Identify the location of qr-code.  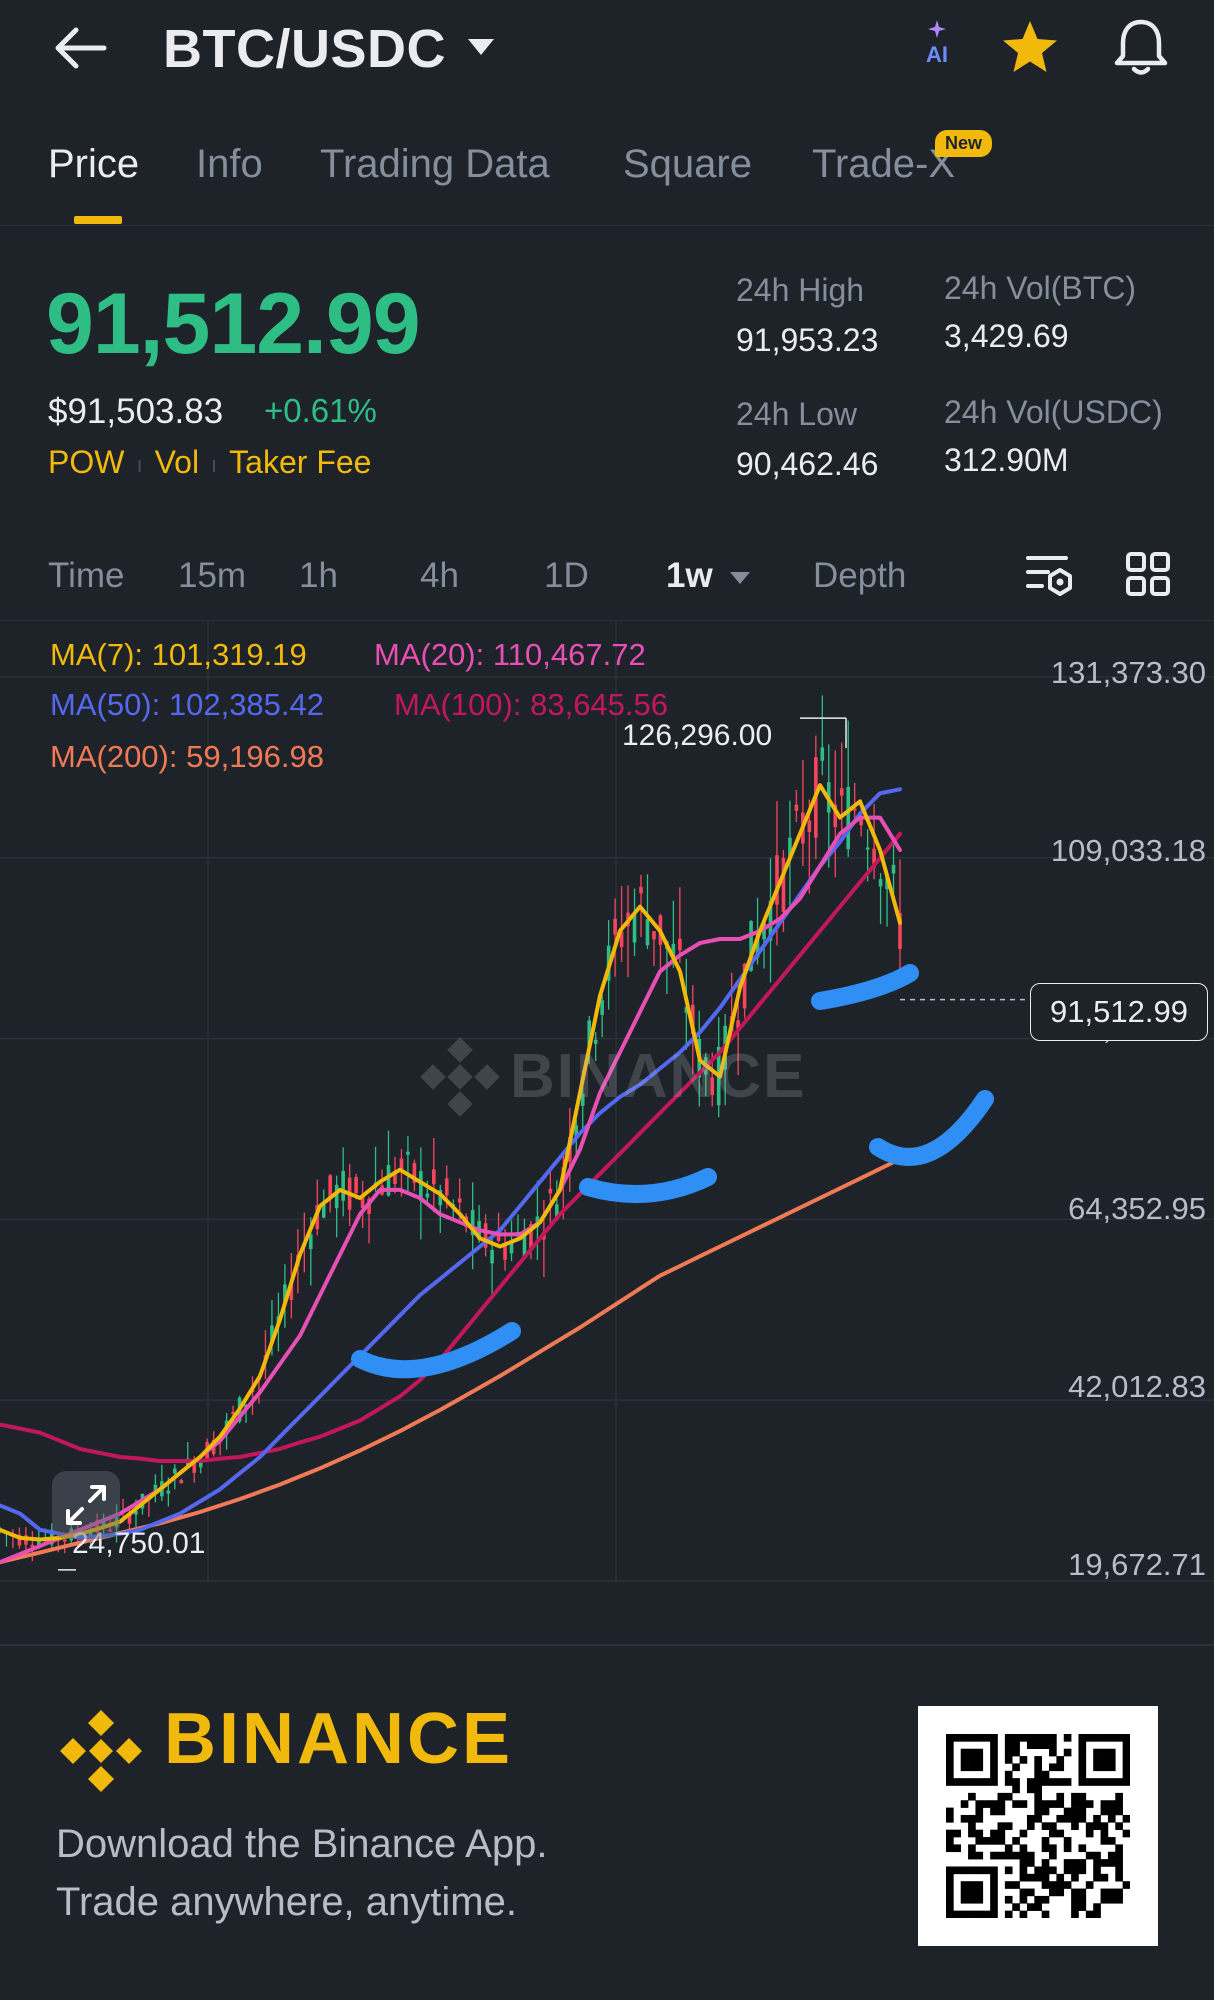
(1038, 1826).